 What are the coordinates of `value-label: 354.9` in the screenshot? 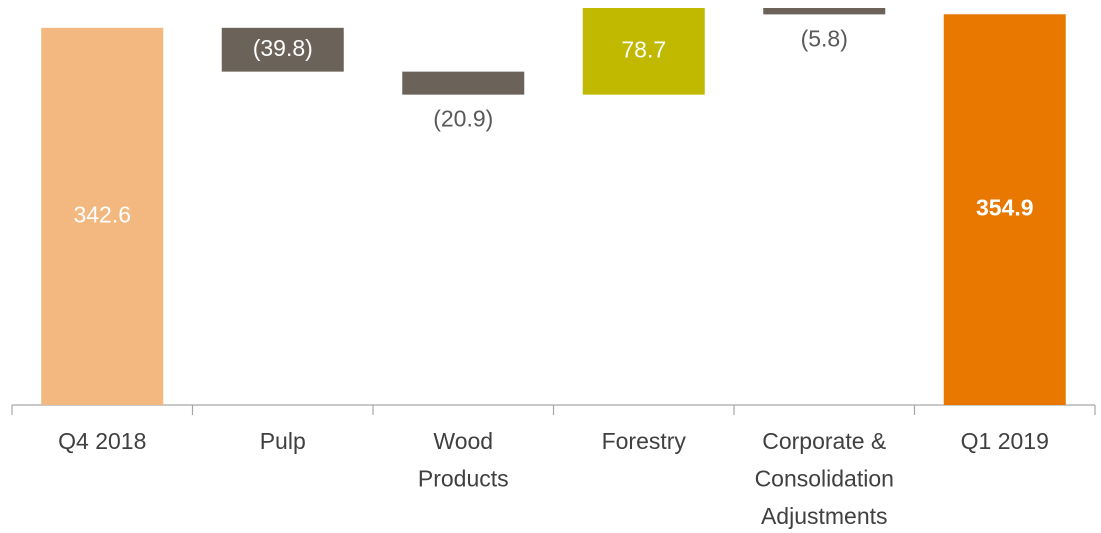 It's located at (1005, 208).